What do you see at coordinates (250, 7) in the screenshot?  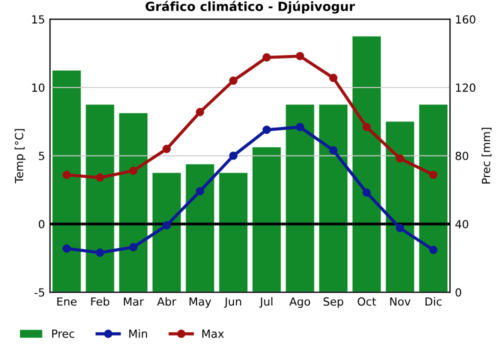 I see `chart-title: Gráfico climático - Djúpivogur` at bounding box center [250, 7].